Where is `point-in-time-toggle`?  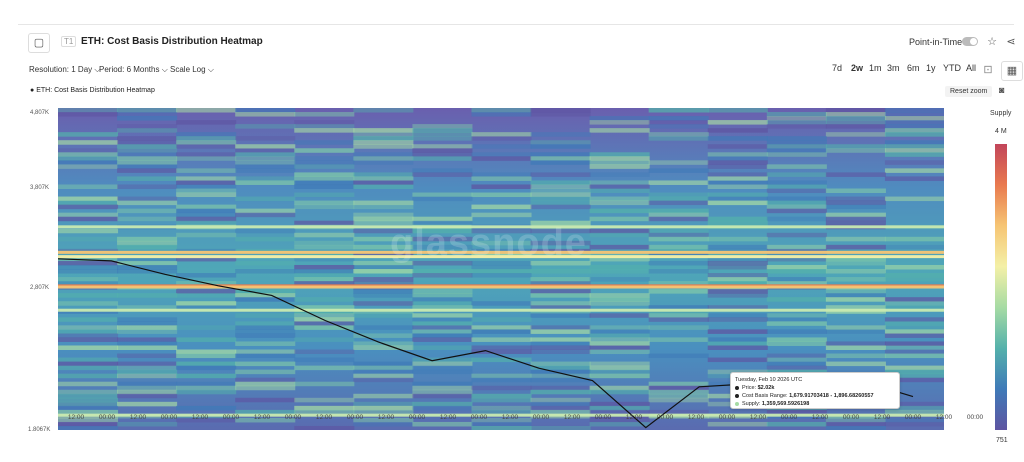 point-in-time-toggle is located at coordinates (970, 41).